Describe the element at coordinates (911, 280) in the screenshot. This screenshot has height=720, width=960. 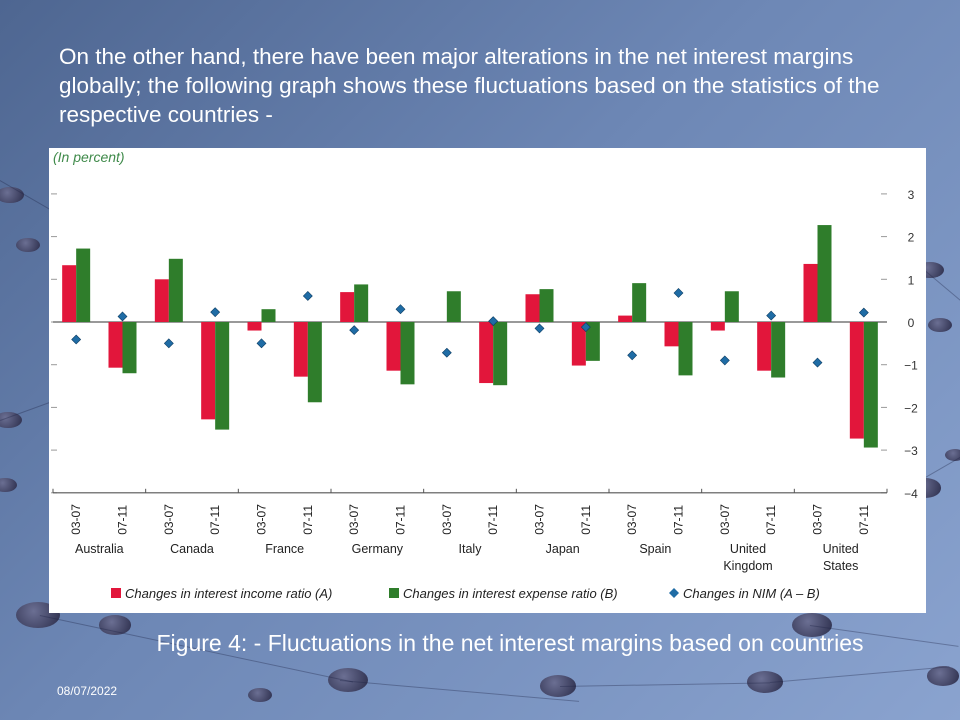
I see `y-tick-label: 1` at that location.